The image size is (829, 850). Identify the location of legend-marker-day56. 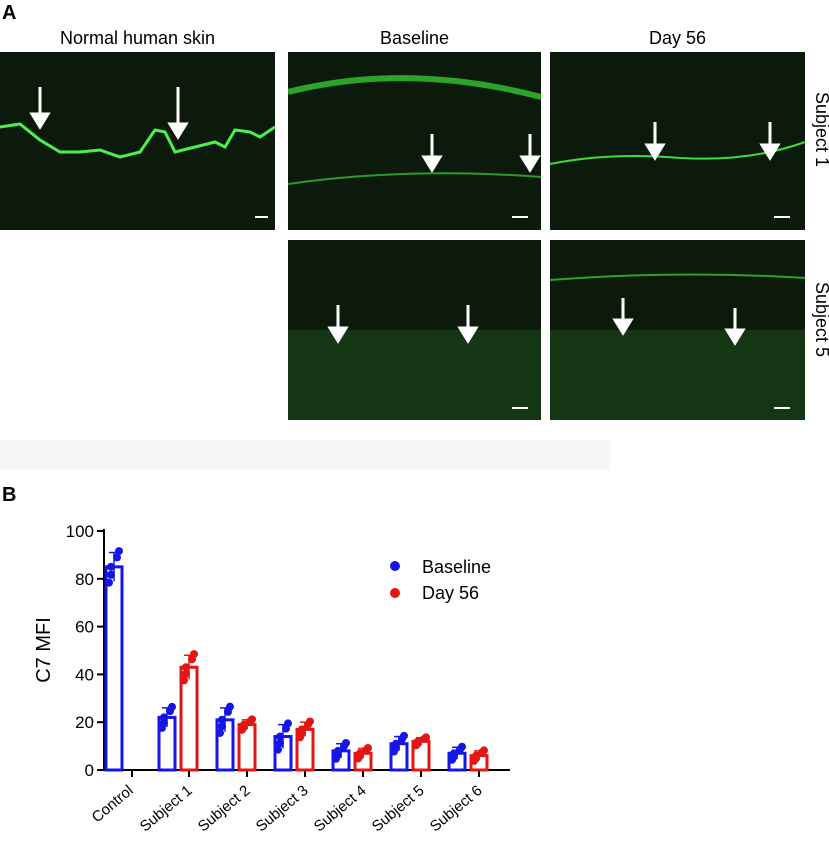
(395, 593).